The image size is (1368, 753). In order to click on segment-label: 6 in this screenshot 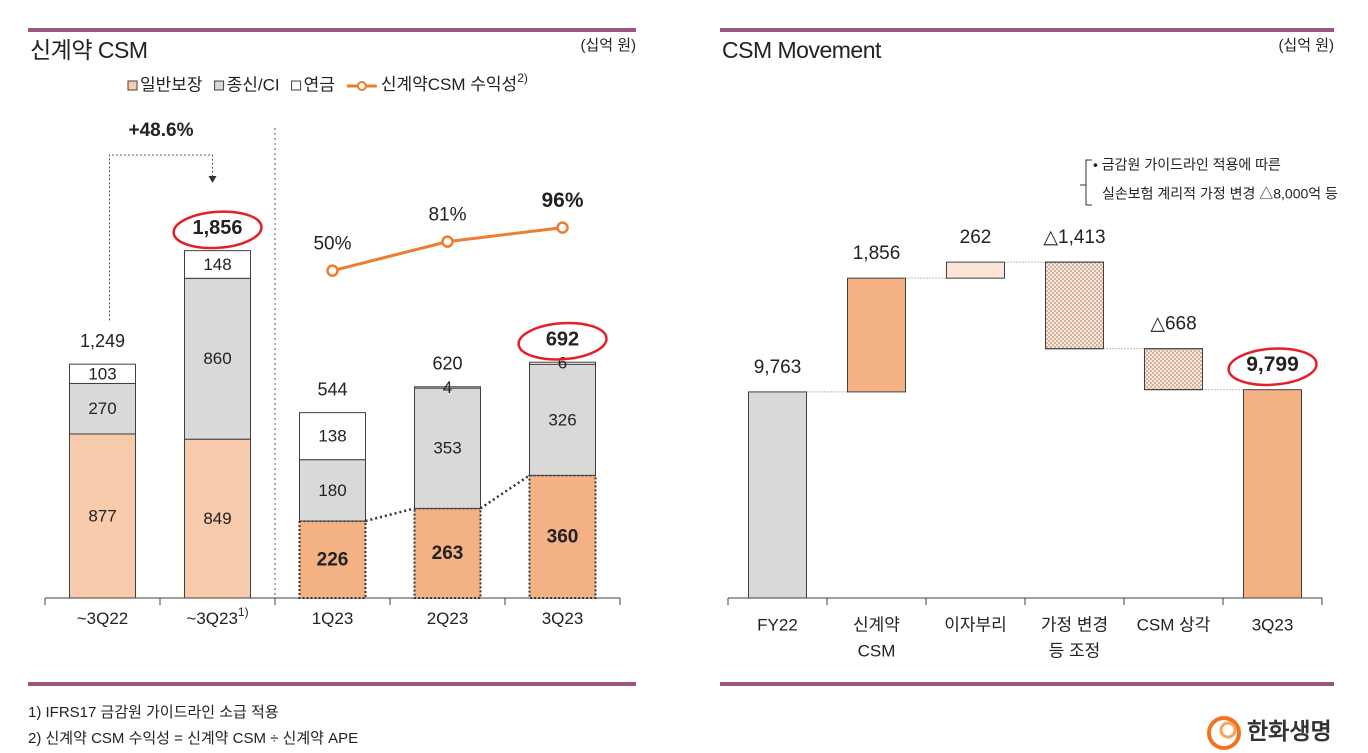, I will do `click(562, 363)`.